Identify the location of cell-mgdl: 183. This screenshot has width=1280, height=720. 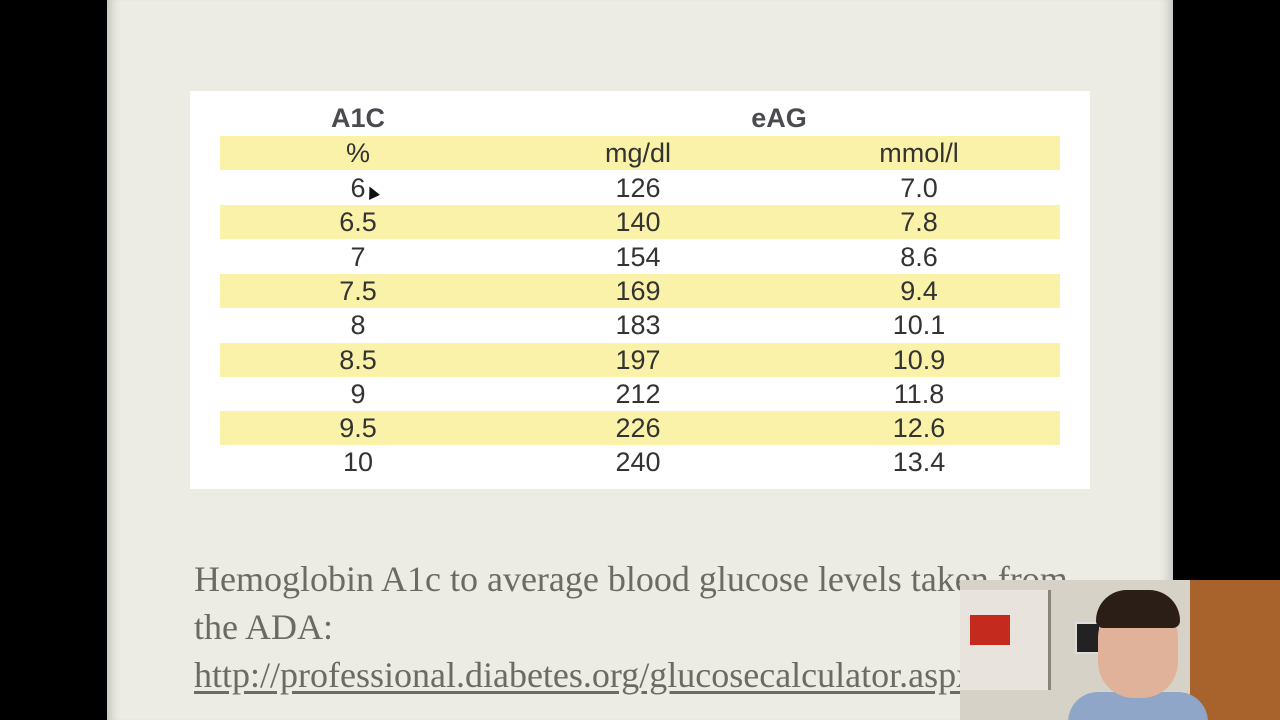
(638, 325).